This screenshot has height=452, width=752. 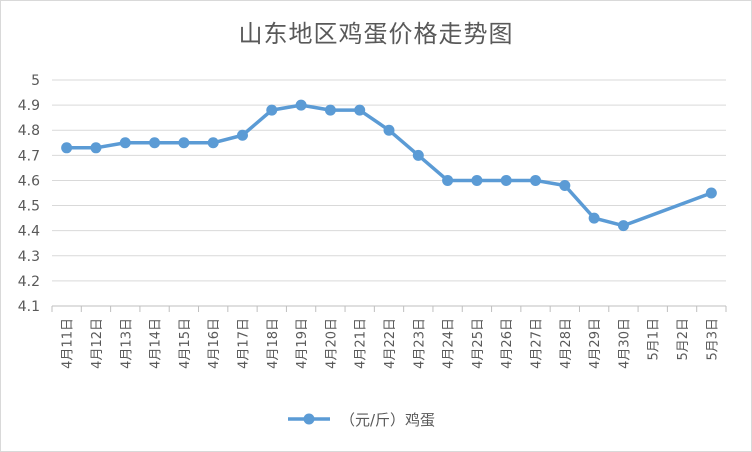 What do you see at coordinates (29, 131) in the screenshot?
I see `y-tick-label: 4.8` at bounding box center [29, 131].